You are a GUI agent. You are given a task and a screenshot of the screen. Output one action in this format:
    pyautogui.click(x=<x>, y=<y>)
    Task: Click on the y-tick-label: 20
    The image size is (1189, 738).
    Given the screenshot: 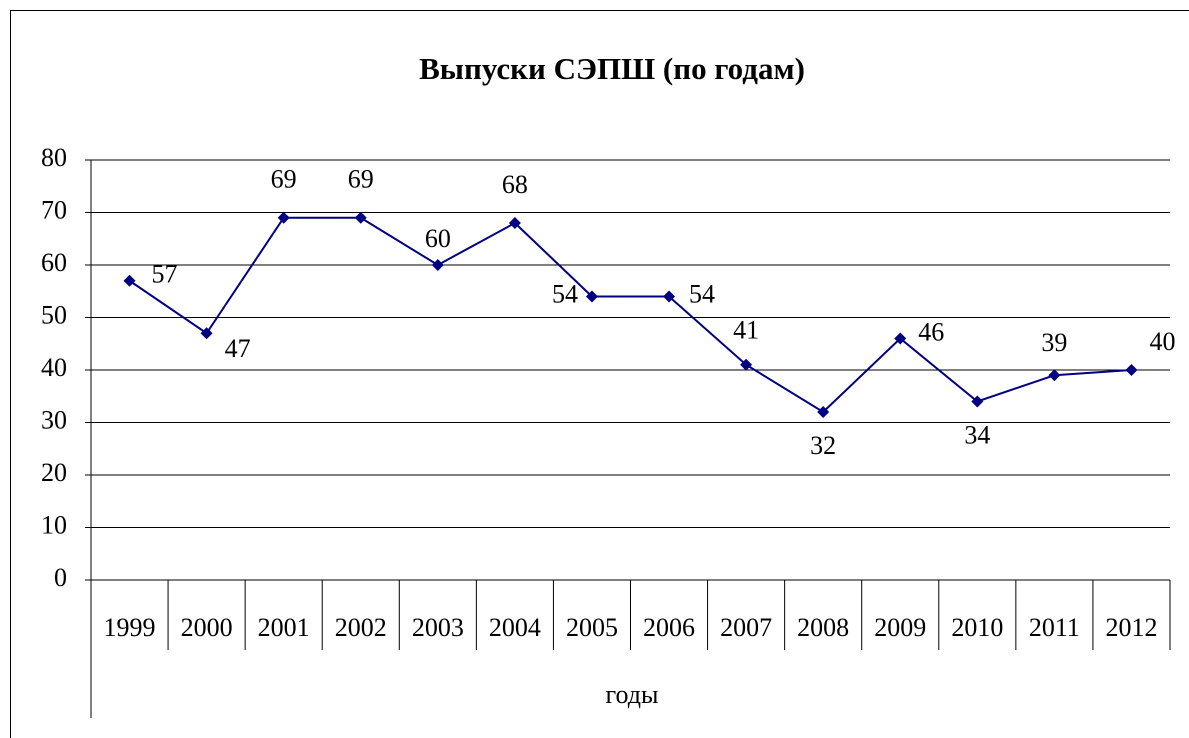 What is the action you would take?
    pyautogui.click(x=54, y=472)
    